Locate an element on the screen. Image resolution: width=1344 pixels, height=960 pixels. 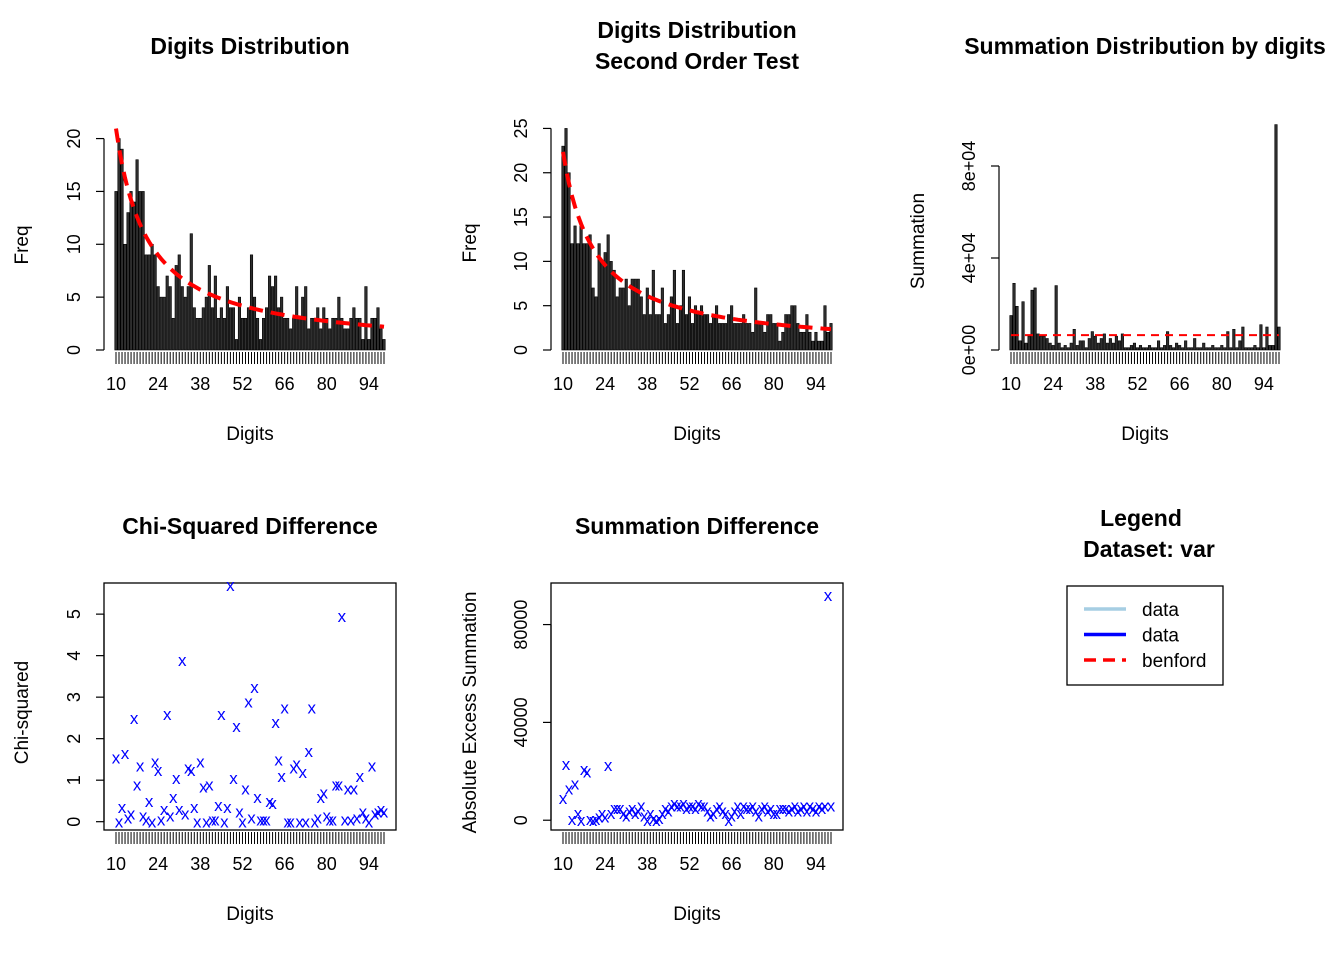
y-tick-label: 80000 is located at coordinates (521, 625).